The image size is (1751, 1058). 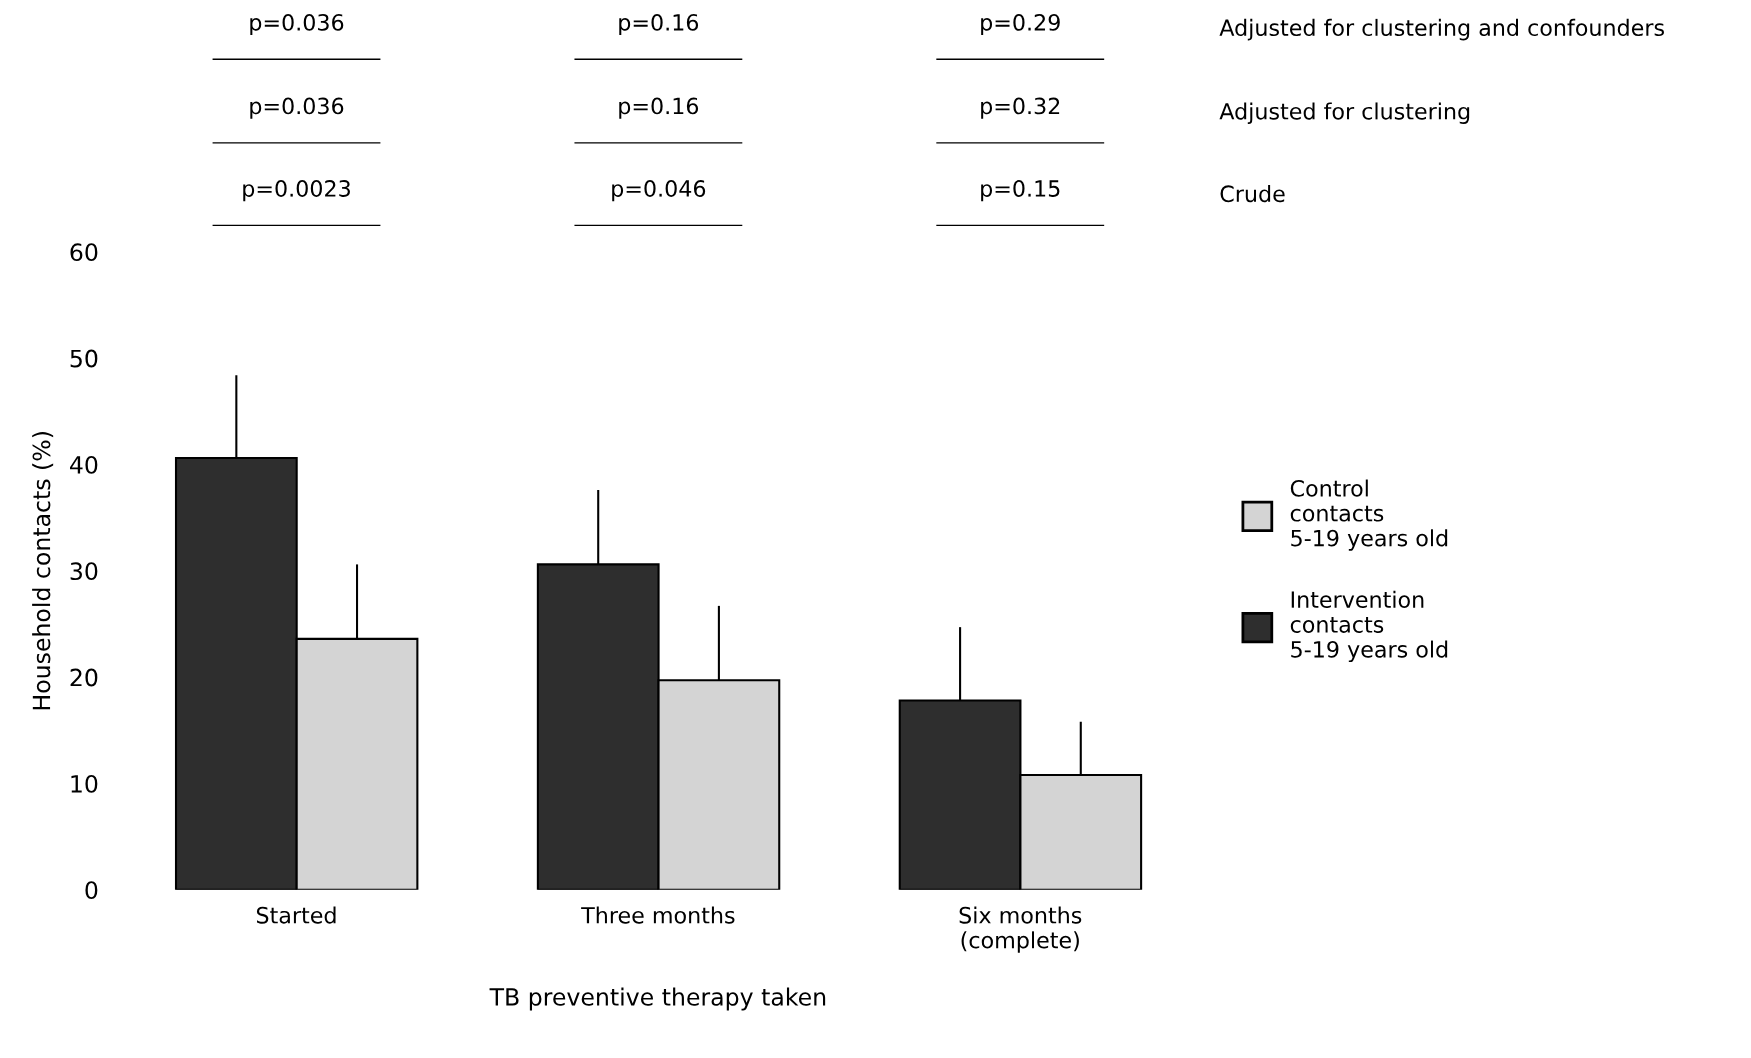 I want to click on legend-label: Intervention contacts 5-19 years old, so click(x=1369, y=626).